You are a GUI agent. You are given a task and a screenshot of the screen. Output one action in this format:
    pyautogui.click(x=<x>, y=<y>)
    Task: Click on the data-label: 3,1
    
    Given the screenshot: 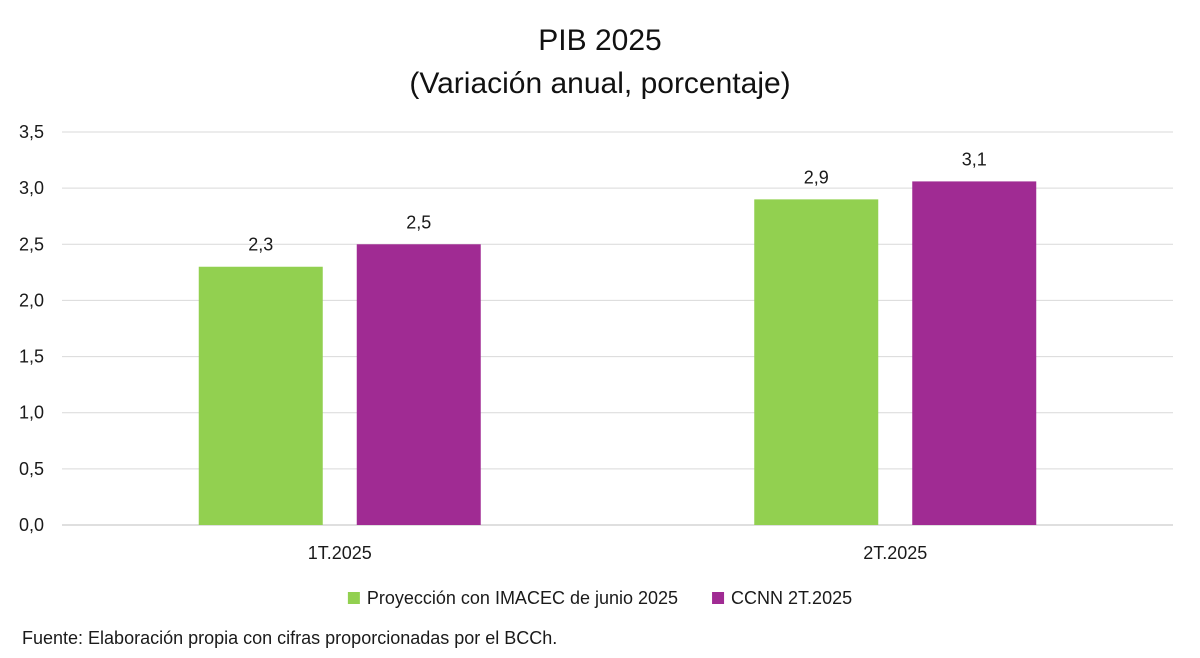 What is the action you would take?
    pyautogui.click(x=974, y=159)
    